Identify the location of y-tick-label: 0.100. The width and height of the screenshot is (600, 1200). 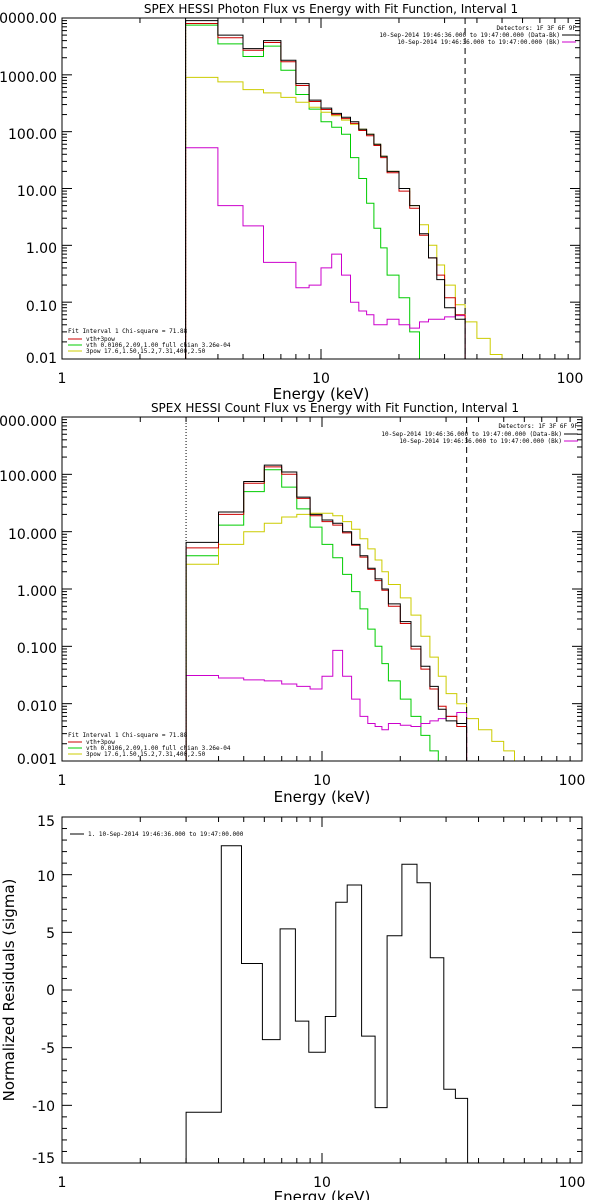
(37, 649).